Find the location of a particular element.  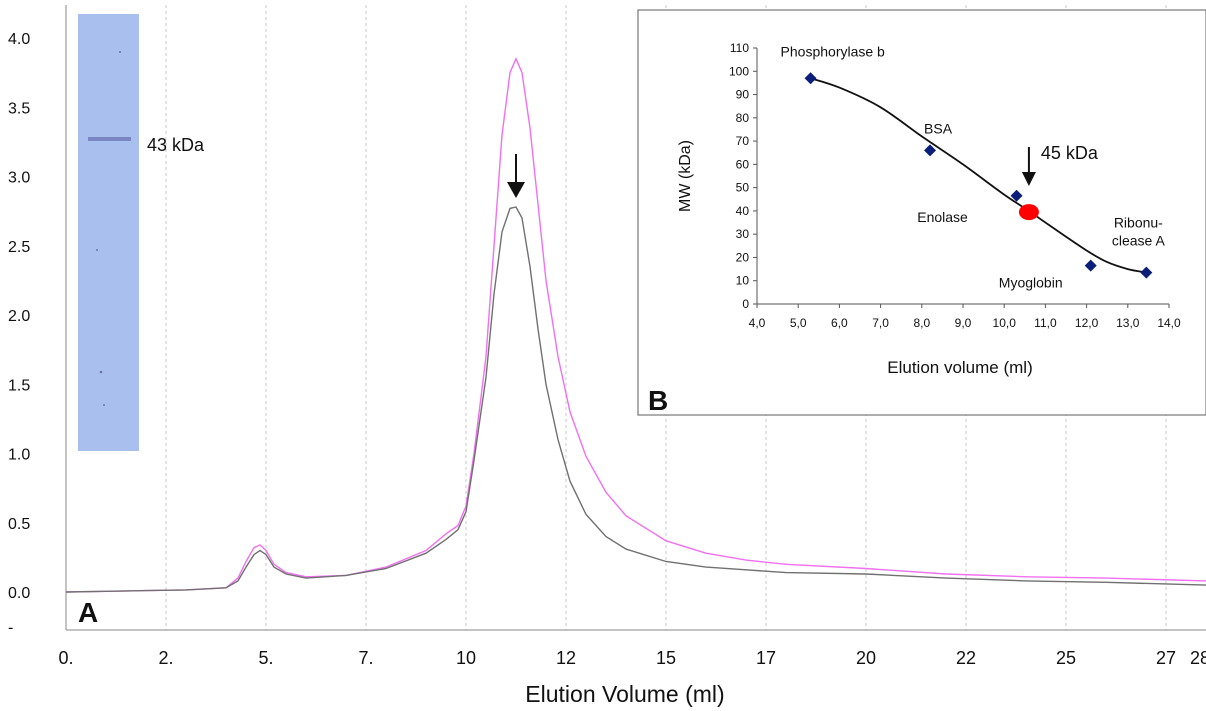

x-tick-label: 13,0 is located at coordinates (1128, 323).